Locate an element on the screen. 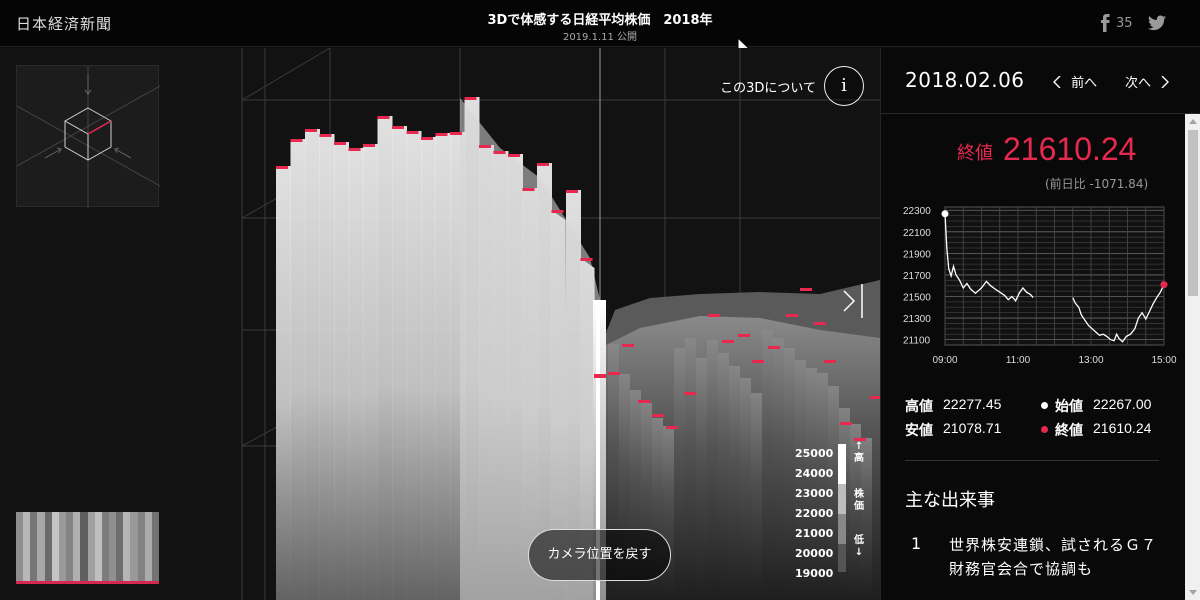  close-point is located at coordinates (1164, 285).